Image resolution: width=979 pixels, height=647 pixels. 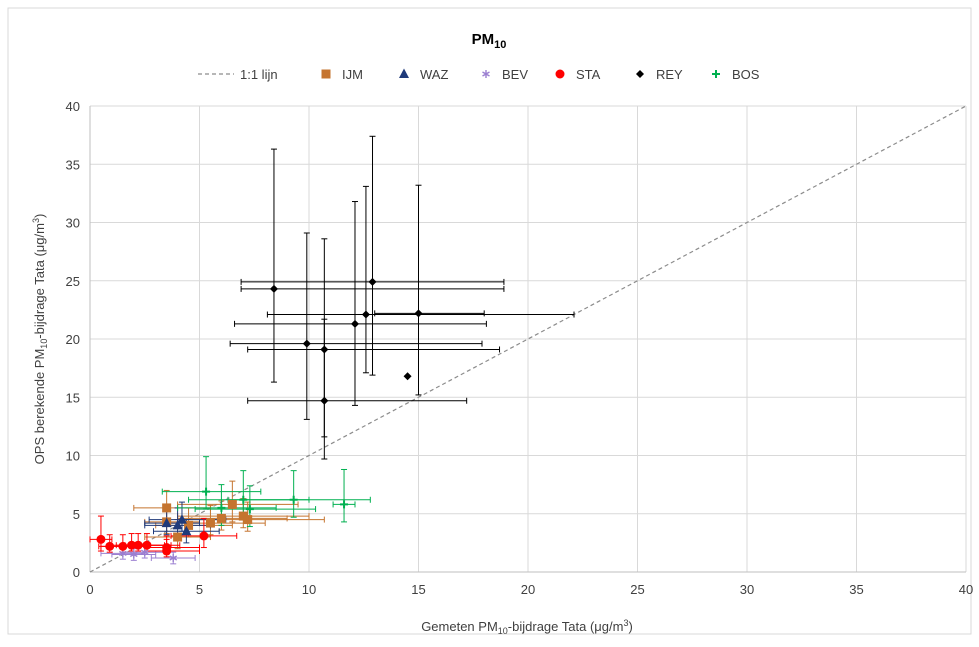 What do you see at coordinates (352, 74) in the screenshot?
I see `legend-ijm-label: IJM` at bounding box center [352, 74].